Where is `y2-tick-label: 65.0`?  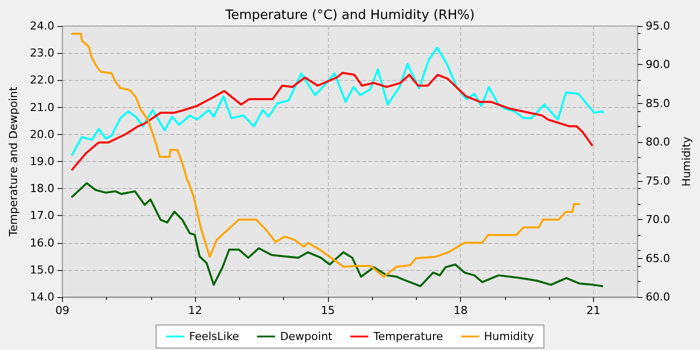
y2-tick-label: 65.0 is located at coordinates (658, 258).